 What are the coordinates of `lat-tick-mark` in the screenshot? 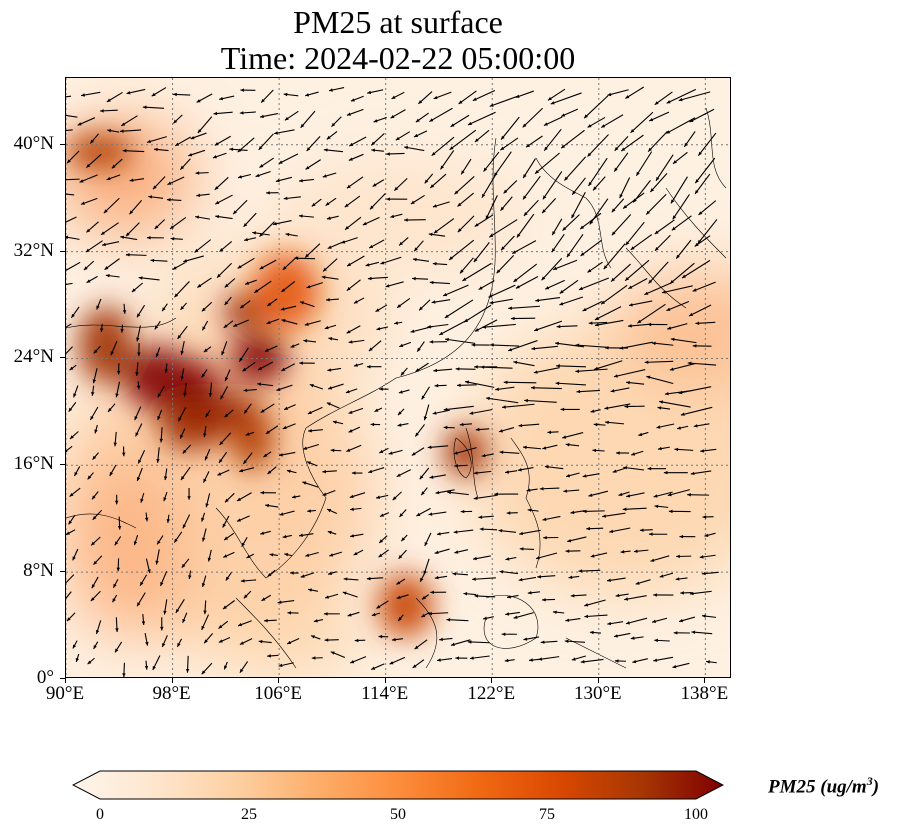 It's located at (62, 572).